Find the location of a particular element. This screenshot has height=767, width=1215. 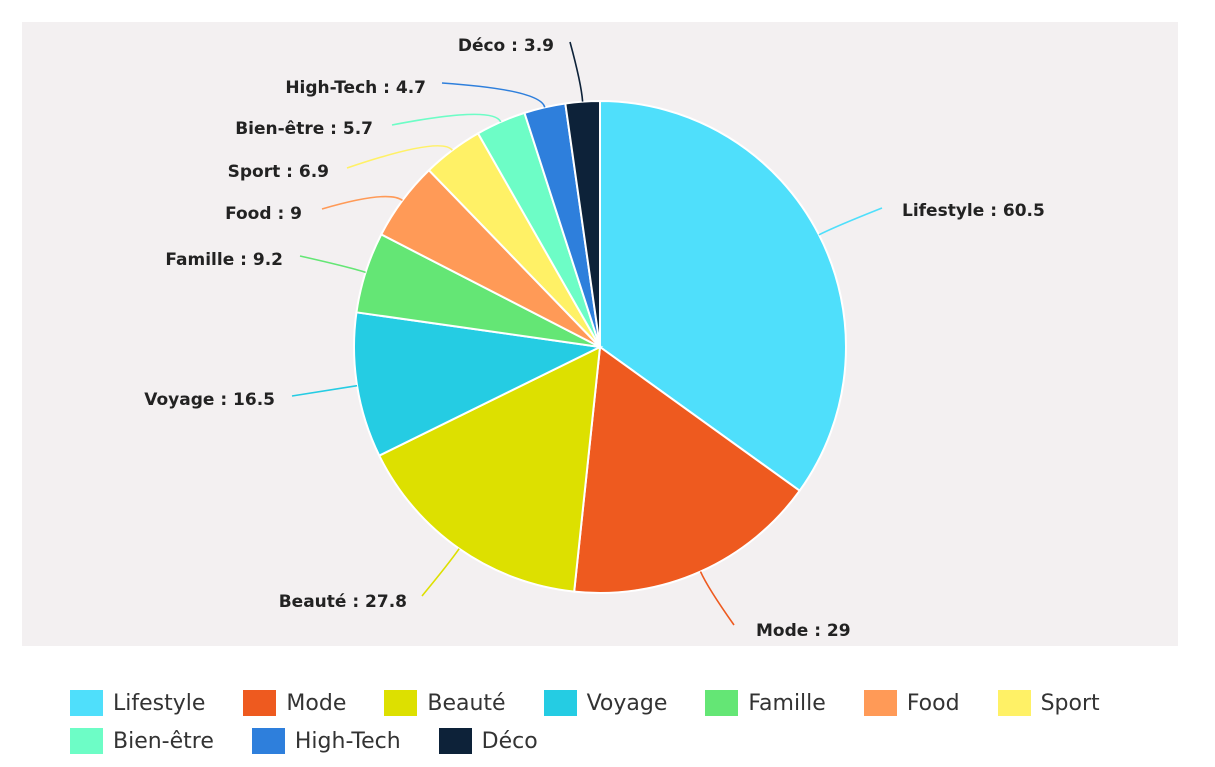

data-label: High-Tech : 4.7 is located at coordinates (355, 88).